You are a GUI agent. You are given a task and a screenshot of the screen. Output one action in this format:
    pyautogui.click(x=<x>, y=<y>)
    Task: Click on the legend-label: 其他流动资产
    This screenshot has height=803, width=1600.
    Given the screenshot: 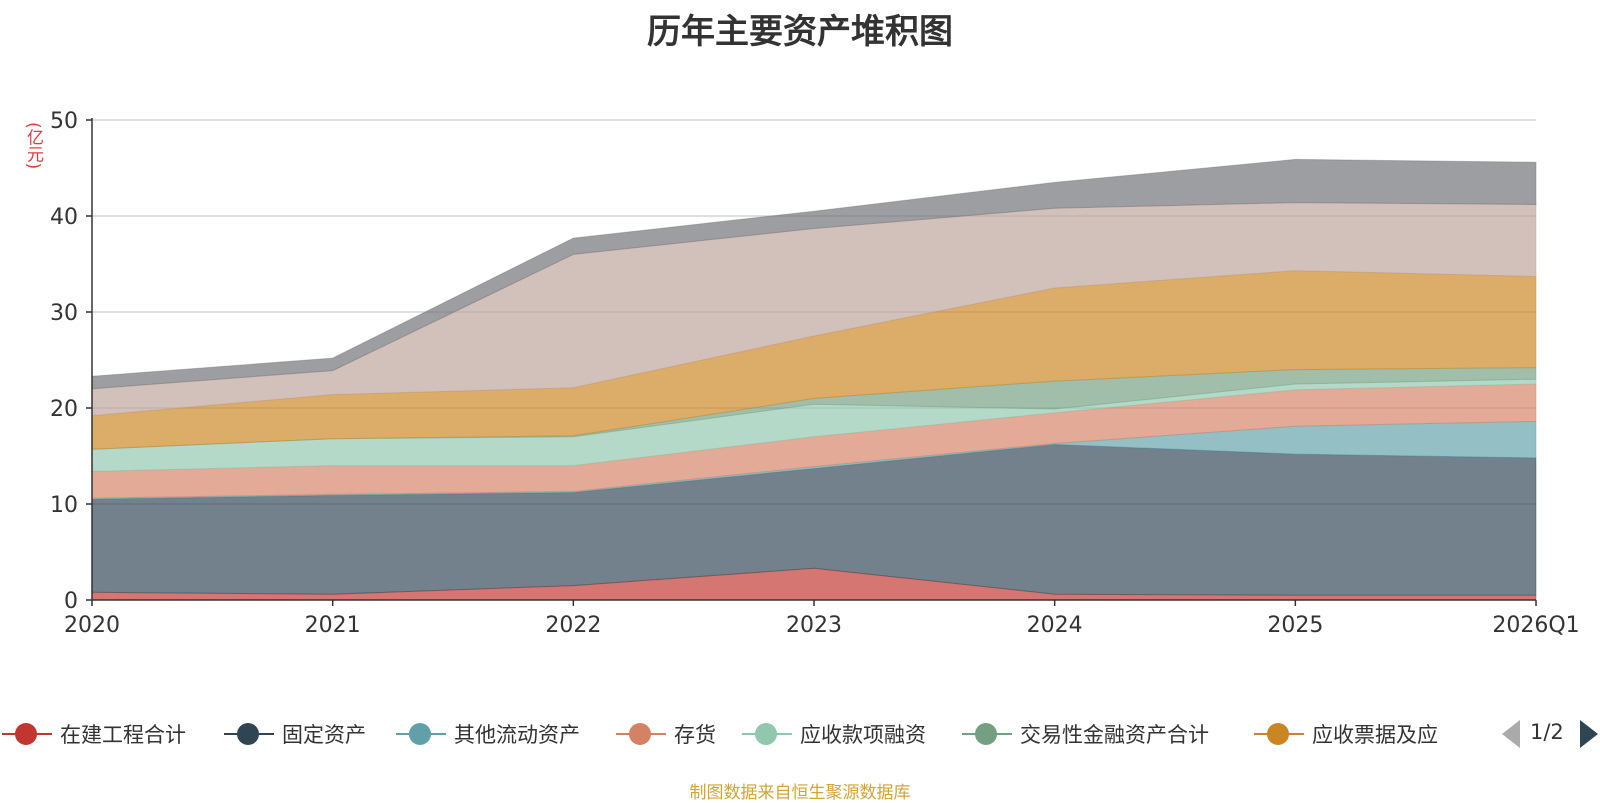 What is the action you would take?
    pyautogui.click(x=517, y=735)
    